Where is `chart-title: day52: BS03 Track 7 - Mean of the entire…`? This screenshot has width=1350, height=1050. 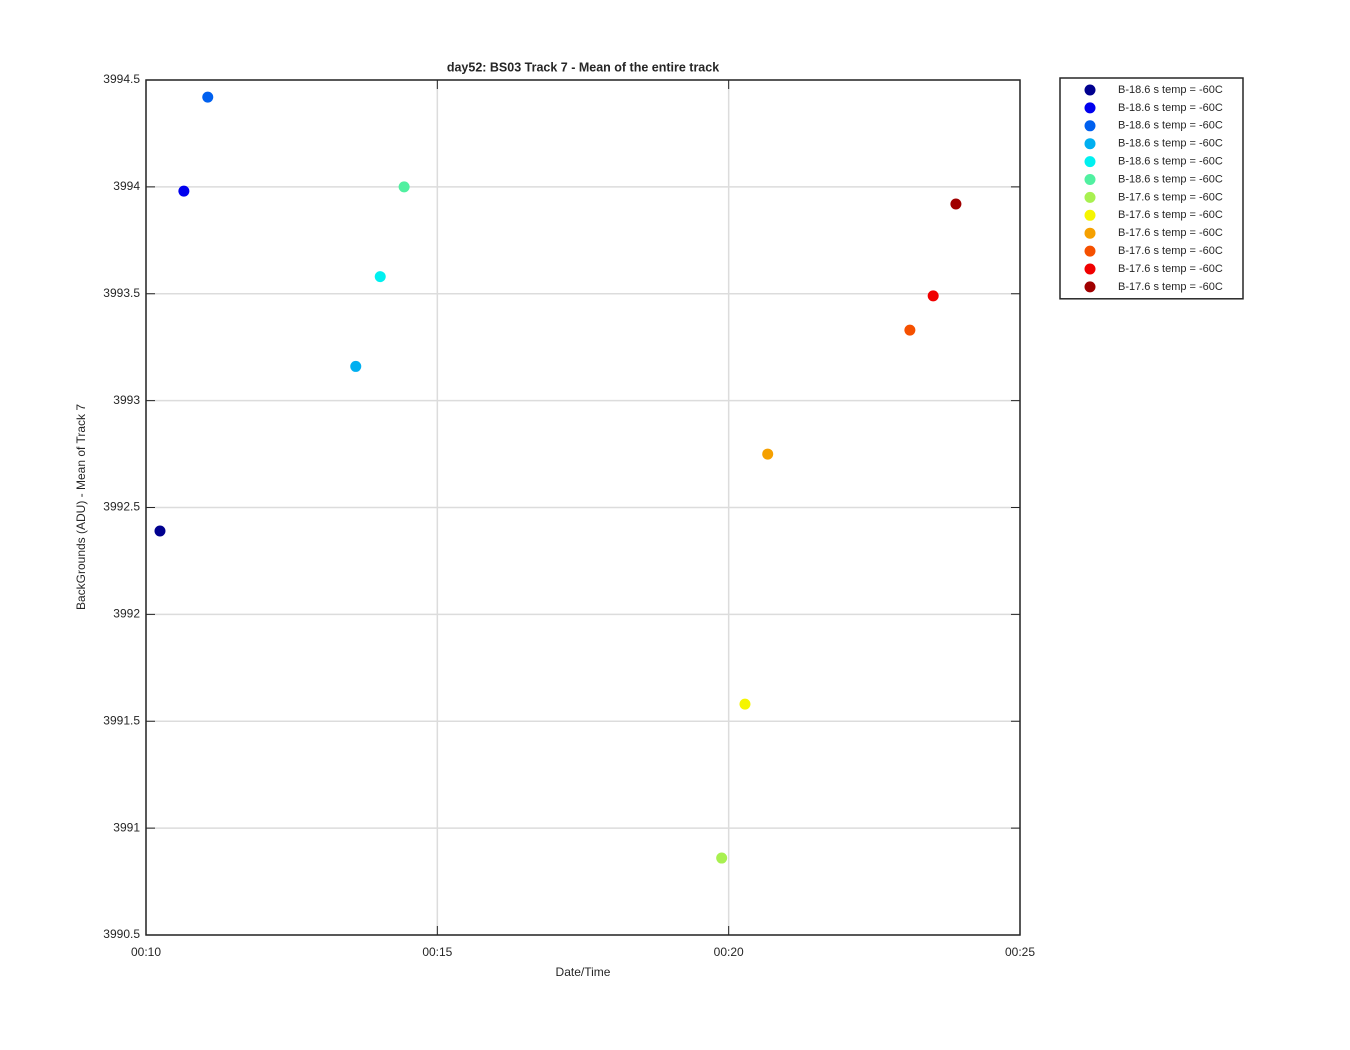
chart-title: day52: BS03 Track 7 - Mean of the entire… is located at coordinates (583, 67).